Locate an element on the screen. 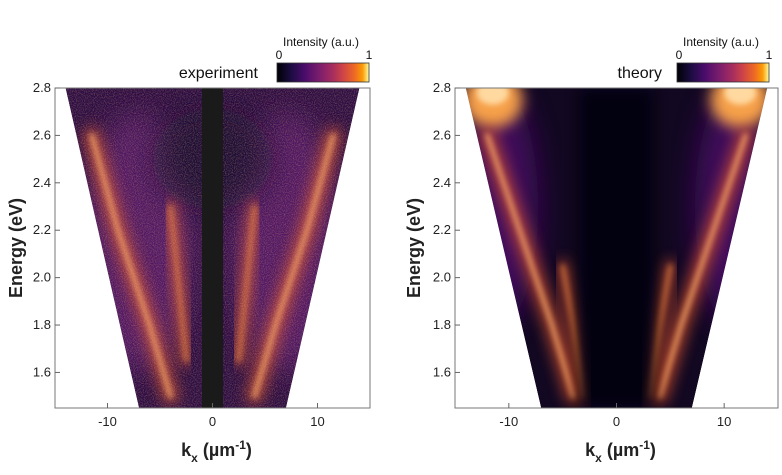  panel-title: theory is located at coordinates (640, 73).